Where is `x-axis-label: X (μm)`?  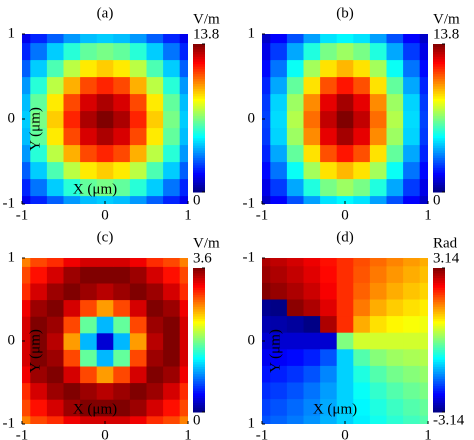
x-axis-label: X (μm) is located at coordinates (95, 189).